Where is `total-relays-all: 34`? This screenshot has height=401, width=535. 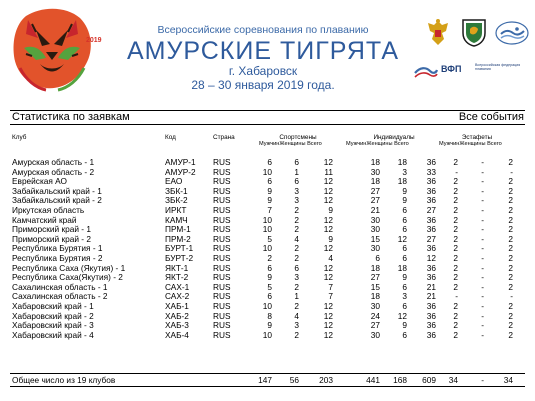 total-relays-all: 34 is located at coordinates (508, 380).